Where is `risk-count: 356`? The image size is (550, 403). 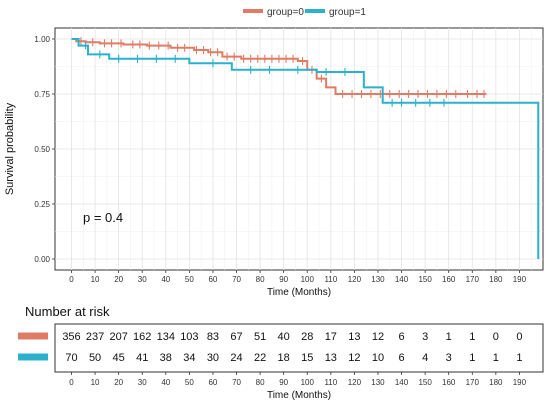 risk-count: 356 is located at coordinates (71, 337).